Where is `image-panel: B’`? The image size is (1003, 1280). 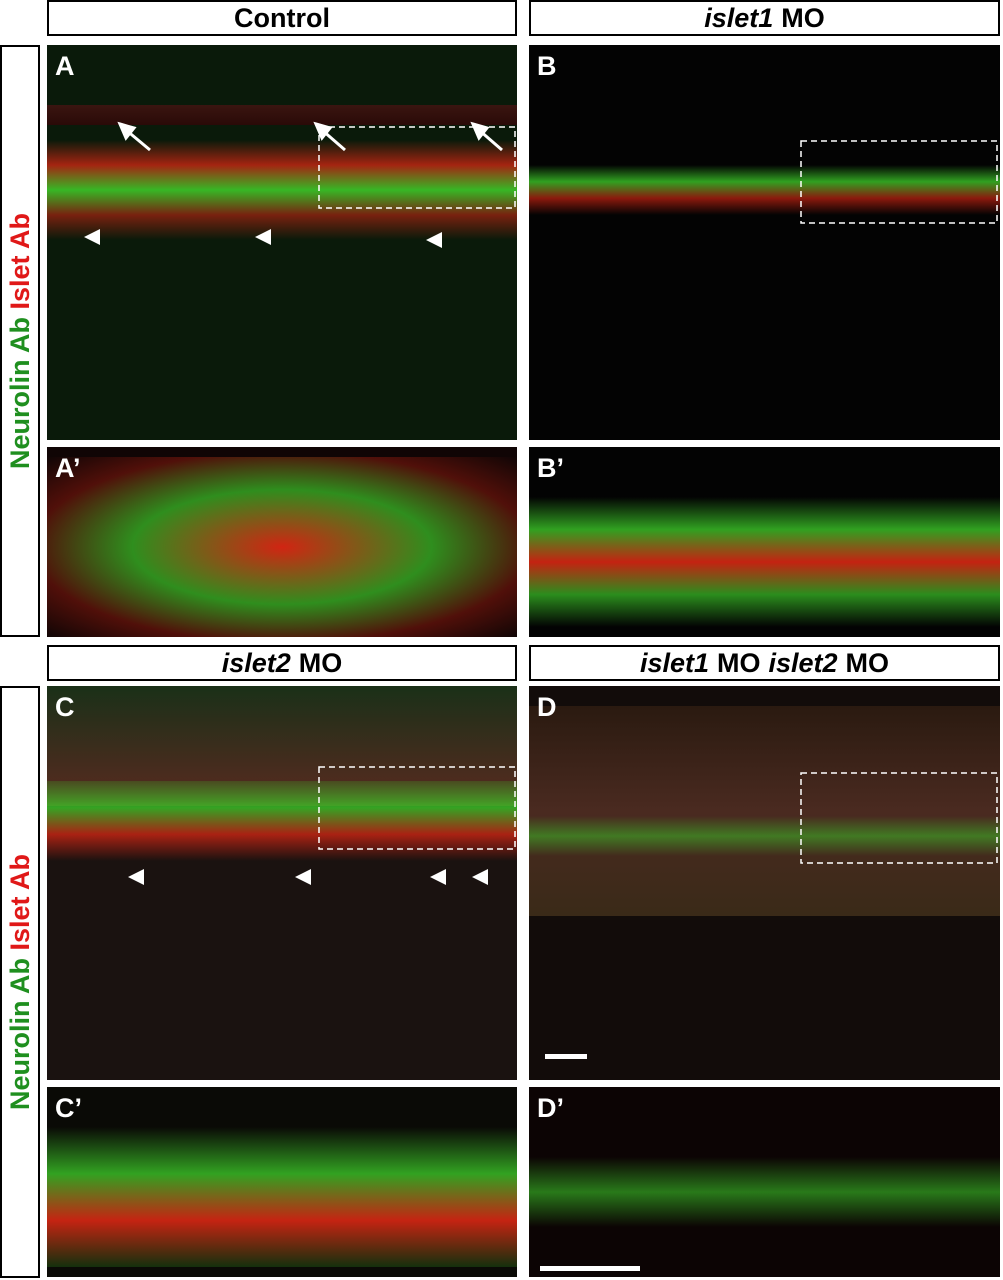
image-panel: B’ is located at coordinates (764, 542).